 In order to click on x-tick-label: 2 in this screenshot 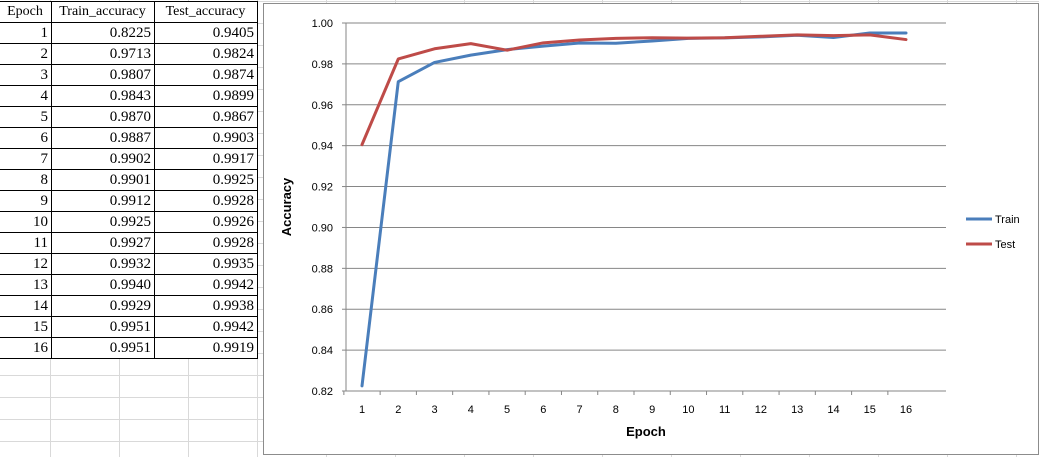, I will do `click(398, 410)`.